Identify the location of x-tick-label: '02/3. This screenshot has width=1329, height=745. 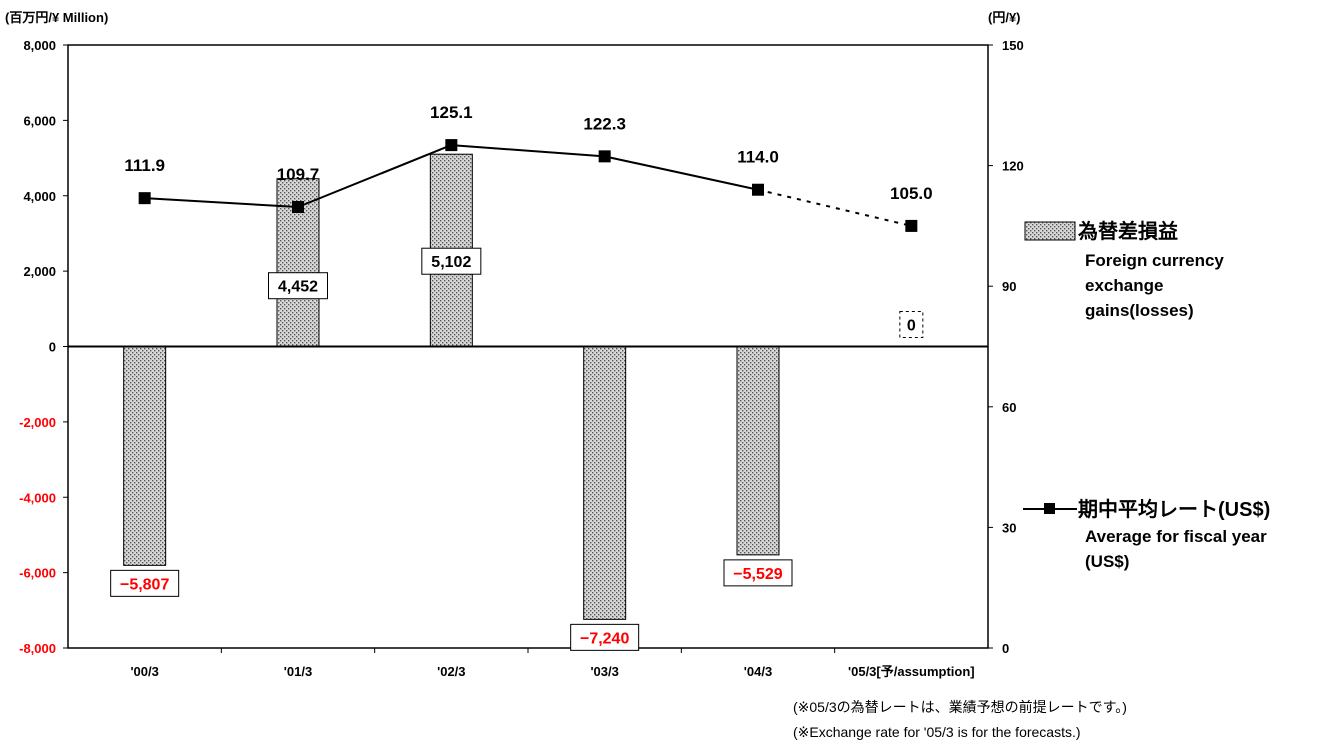
(451, 671).